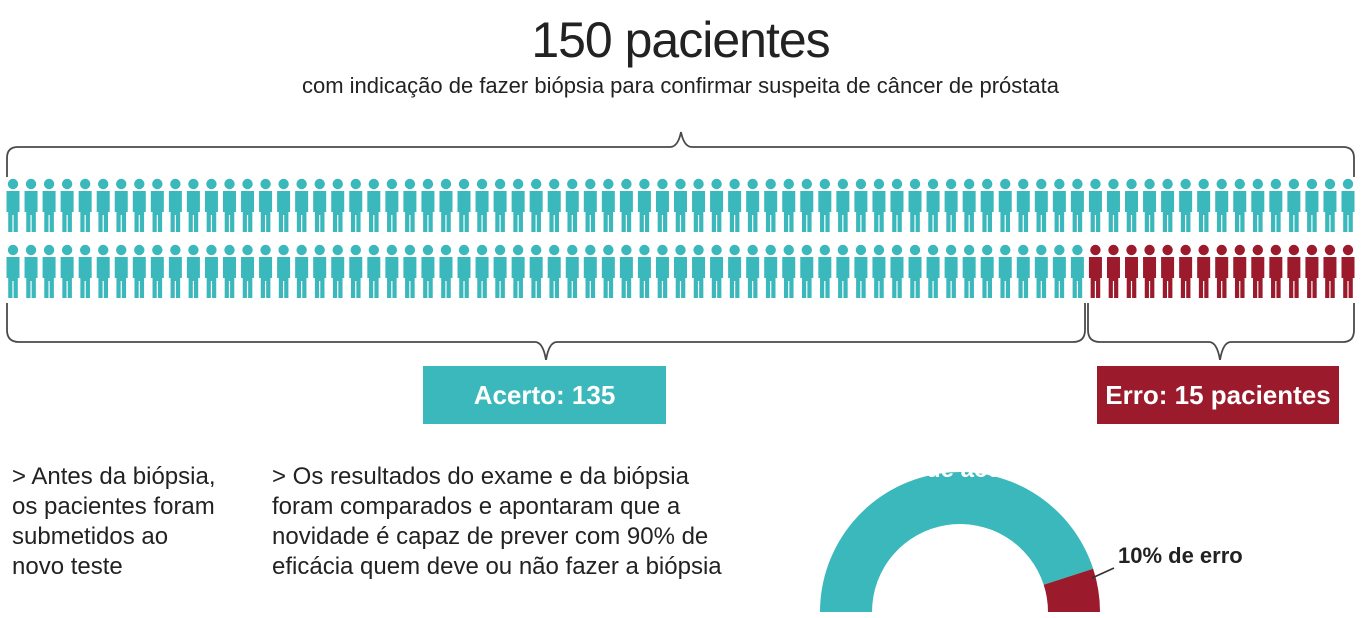 The height and width of the screenshot is (618, 1361). I want to click on erro-leader-line, so click(1103, 573).